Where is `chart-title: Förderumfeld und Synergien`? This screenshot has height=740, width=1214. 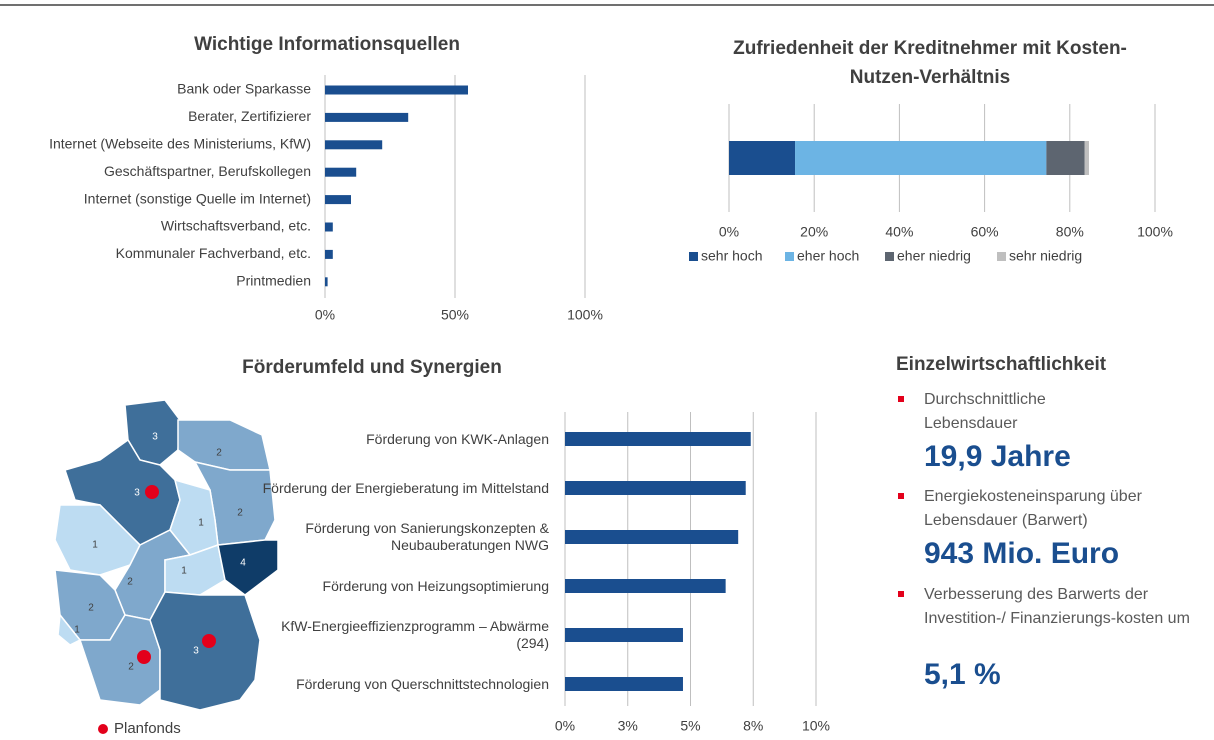
chart-title: Förderumfeld und Synergien is located at coordinates (372, 367).